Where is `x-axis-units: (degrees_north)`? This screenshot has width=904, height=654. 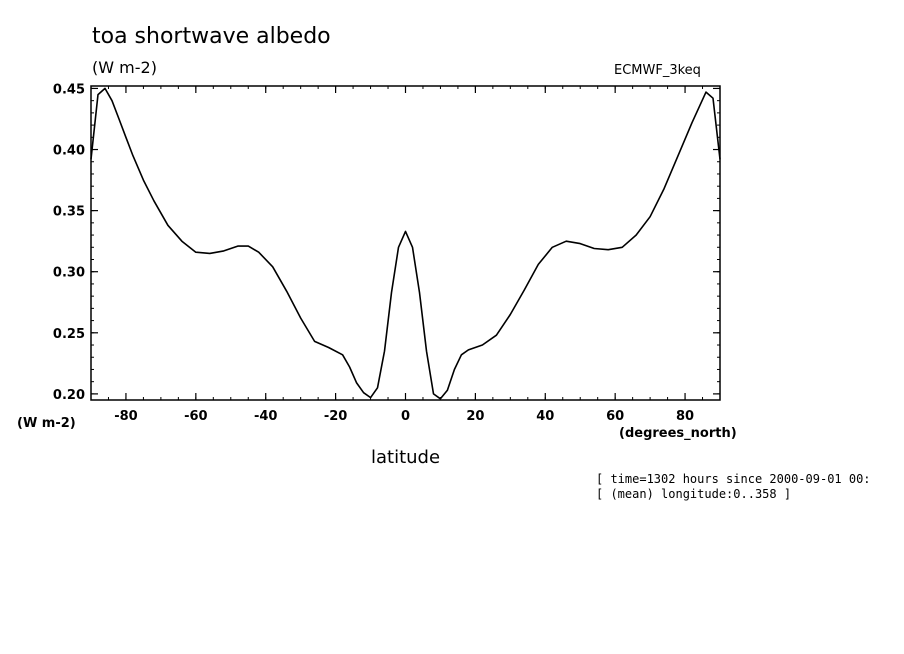
x-axis-units: (degrees_north) is located at coordinates (678, 433).